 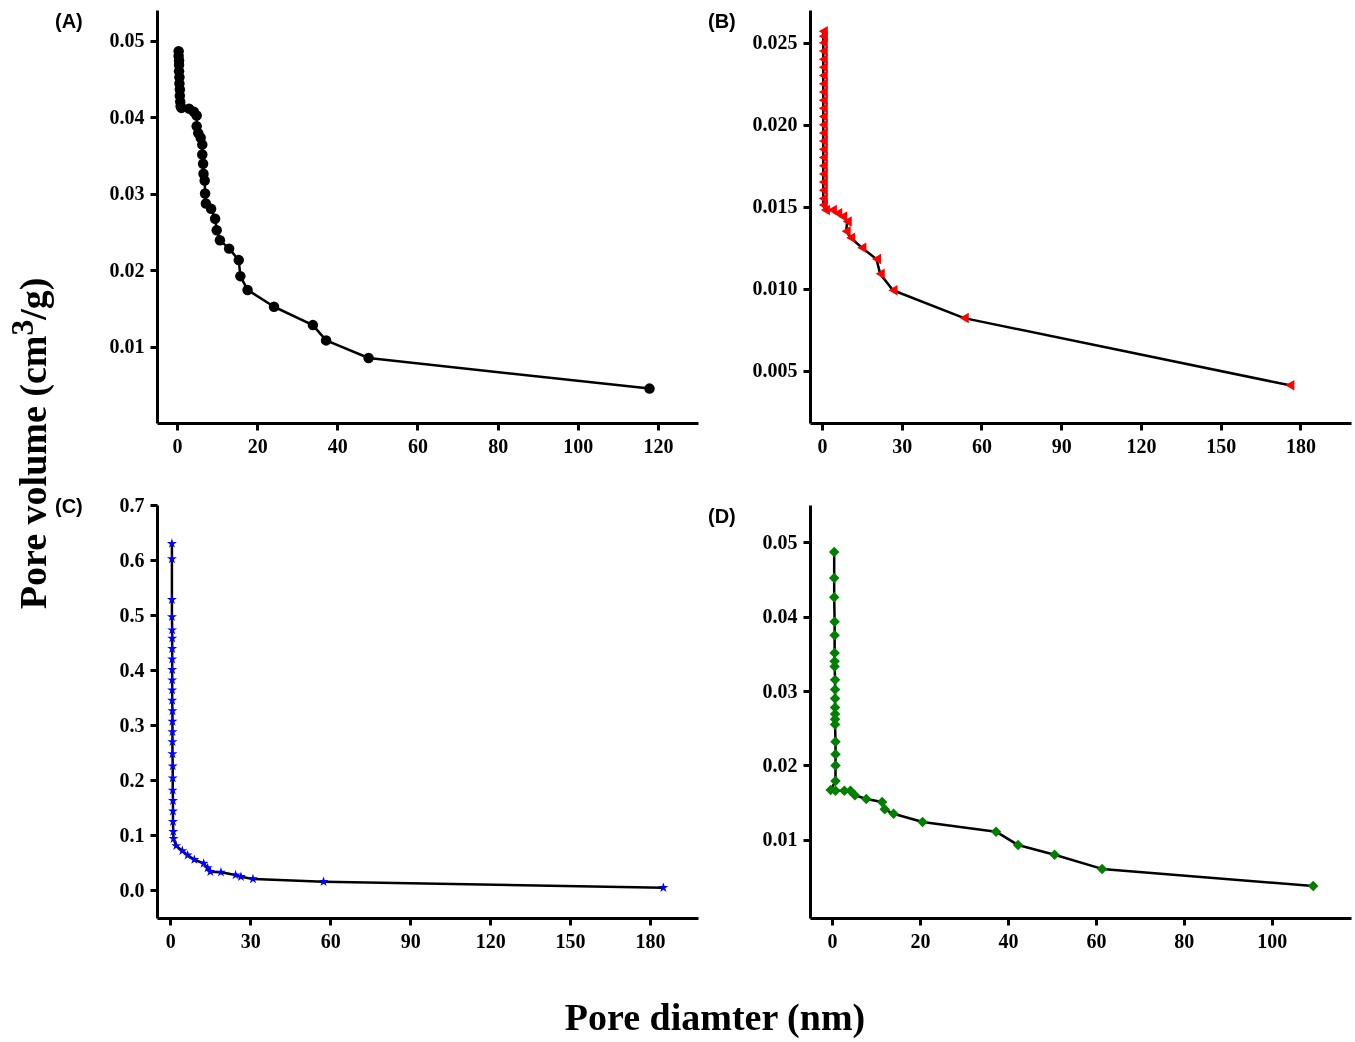 I want to click on y-tick-label: 0.03, so click(x=127, y=193).